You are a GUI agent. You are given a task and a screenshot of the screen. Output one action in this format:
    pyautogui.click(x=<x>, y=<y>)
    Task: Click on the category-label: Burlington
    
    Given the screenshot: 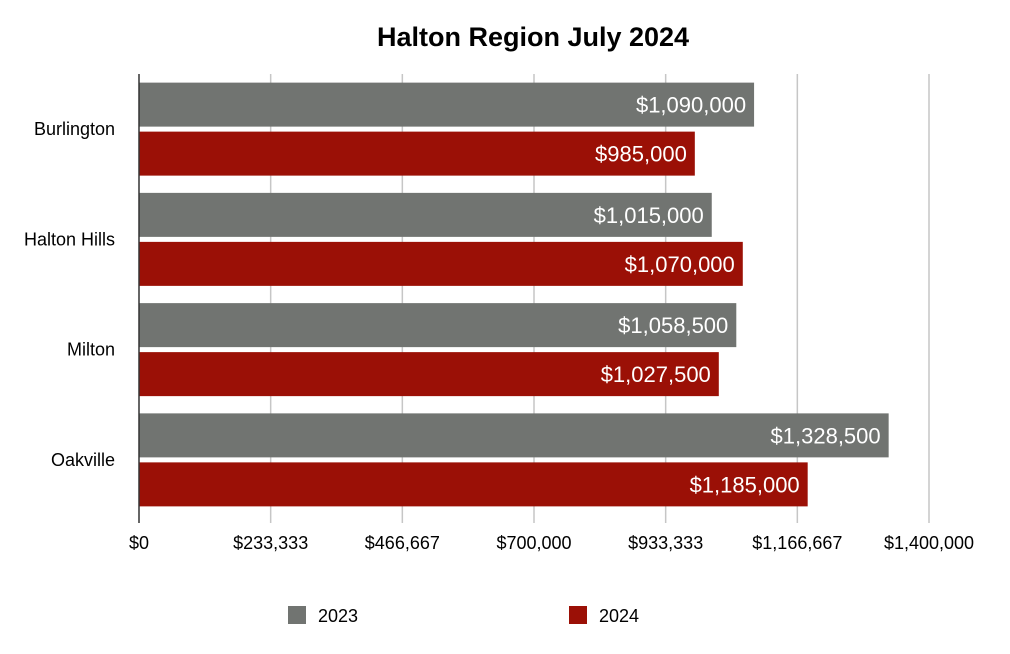 What is the action you would take?
    pyautogui.click(x=74, y=129)
    